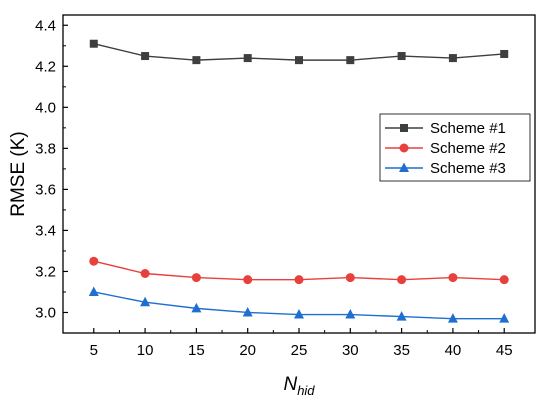 Image resolution: width=550 pixels, height=404 pixels. Describe the element at coordinates (306, 390) in the screenshot. I see `x-axis-title-subscript: hid` at that location.